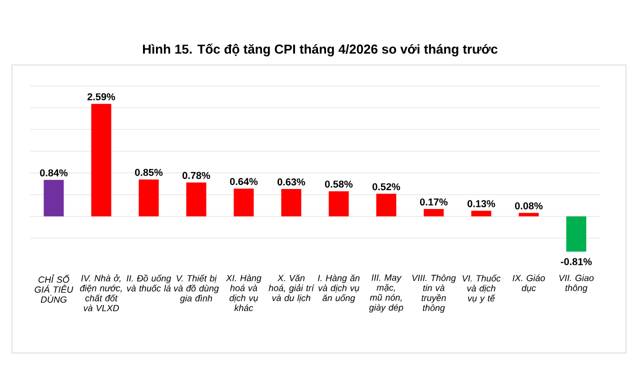  Describe the element at coordinates (529, 206) in the screenshot. I see `data-label: 0.08%` at that location.